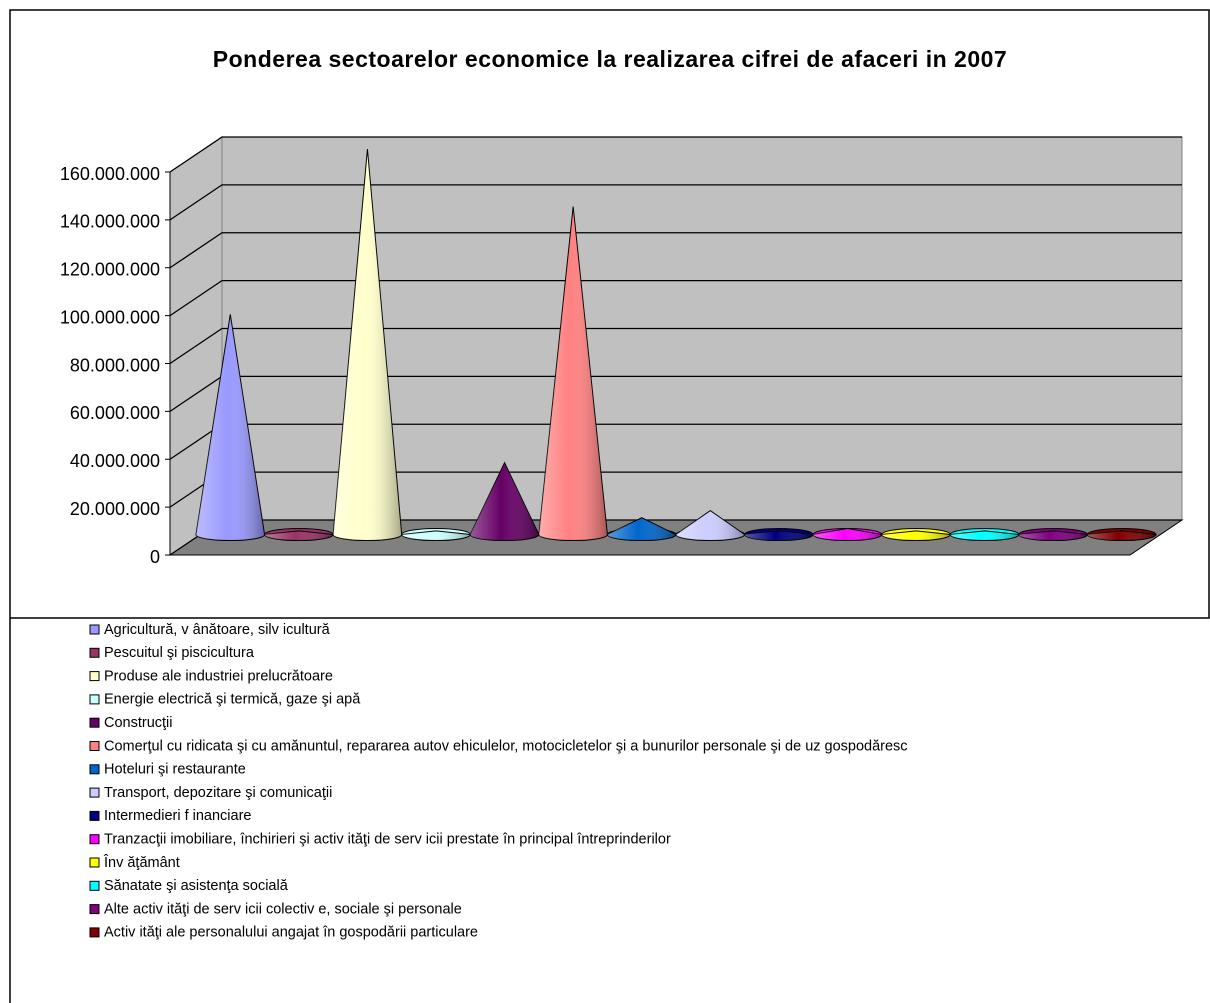  Describe the element at coordinates (115, 509) in the screenshot. I see `y-tick-label: 20.000.000` at that location.